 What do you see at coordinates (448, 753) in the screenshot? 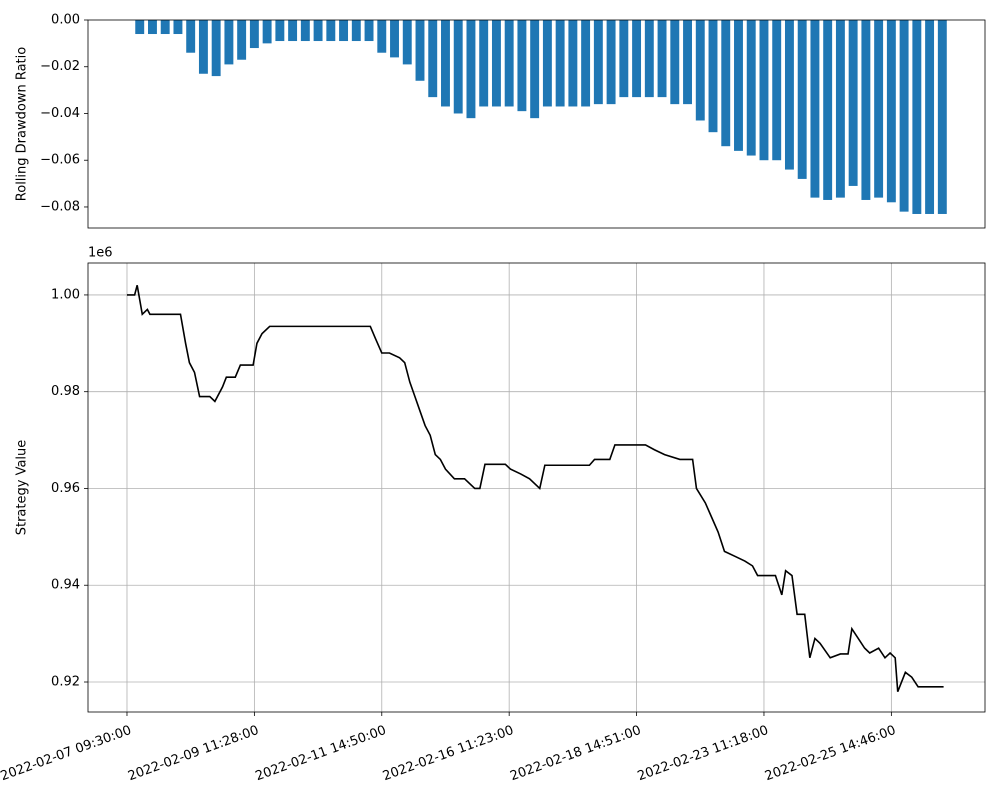
I see `x-tick-label: 2022-02-16 11:23:00` at bounding box center [448, 753].